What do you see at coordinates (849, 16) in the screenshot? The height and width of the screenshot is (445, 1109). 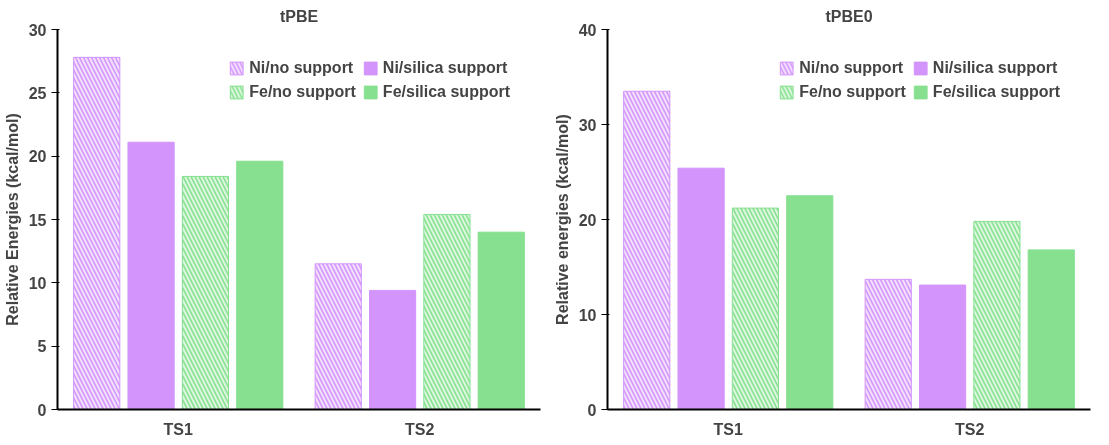 I see `chart-title: tPBE0` at bounding box center [849, 16].